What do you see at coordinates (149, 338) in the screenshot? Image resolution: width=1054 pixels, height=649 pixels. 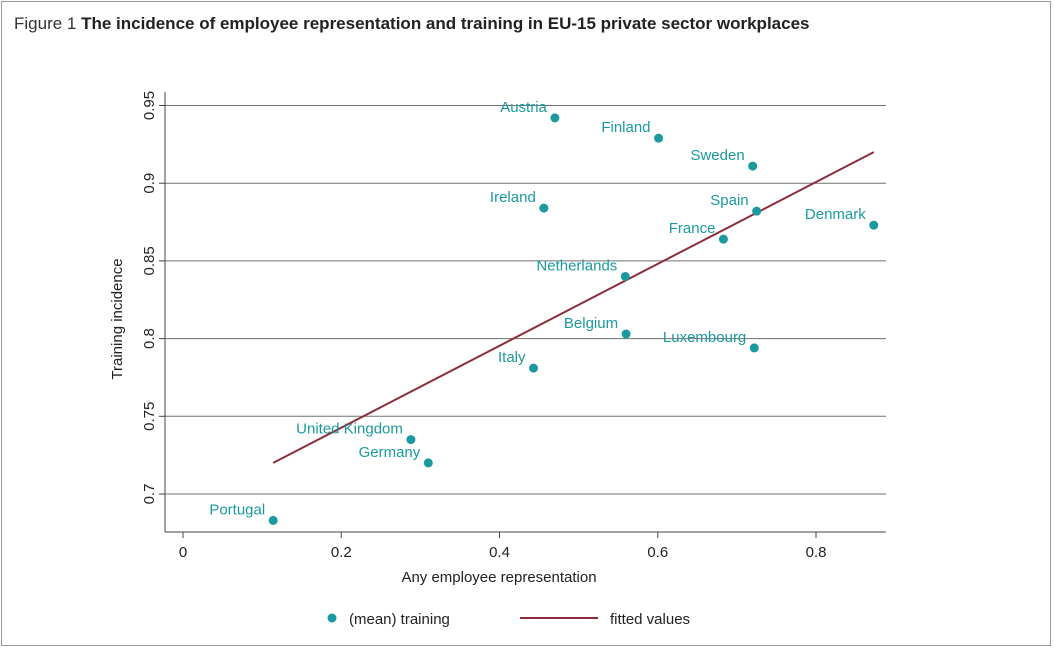 I see `y-tick-label: 0.8` at bounding box center [149, 338].